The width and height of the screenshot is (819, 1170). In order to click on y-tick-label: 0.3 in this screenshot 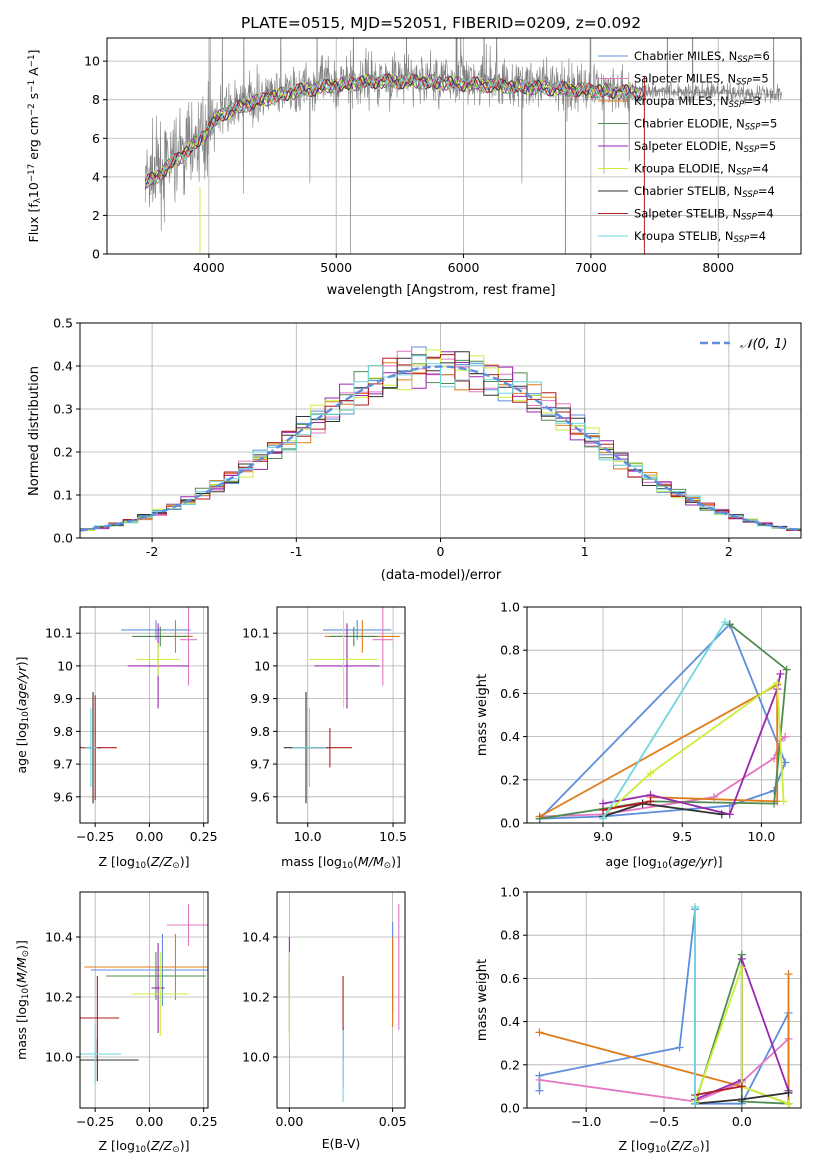, I will do `click(63, 409)`.